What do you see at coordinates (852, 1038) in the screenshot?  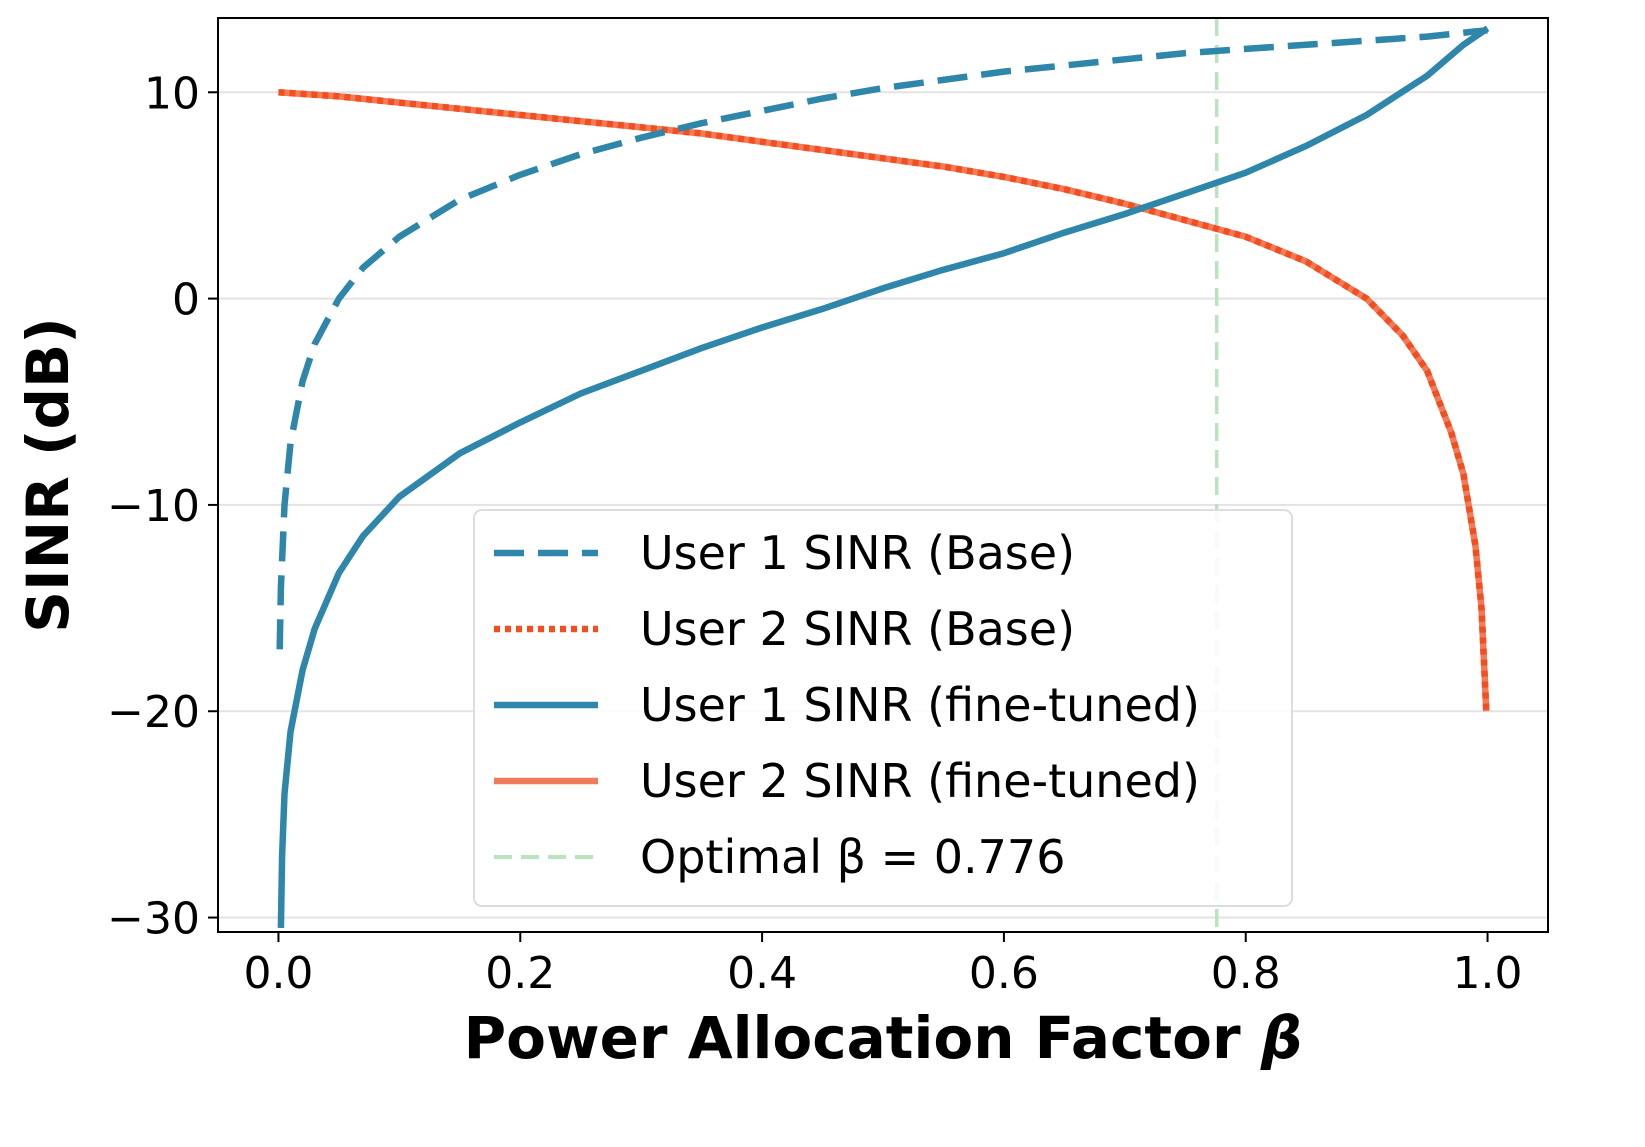 I see `x-axis-label-text: Power Allocation Factor` at bounding box center [852, 1038].